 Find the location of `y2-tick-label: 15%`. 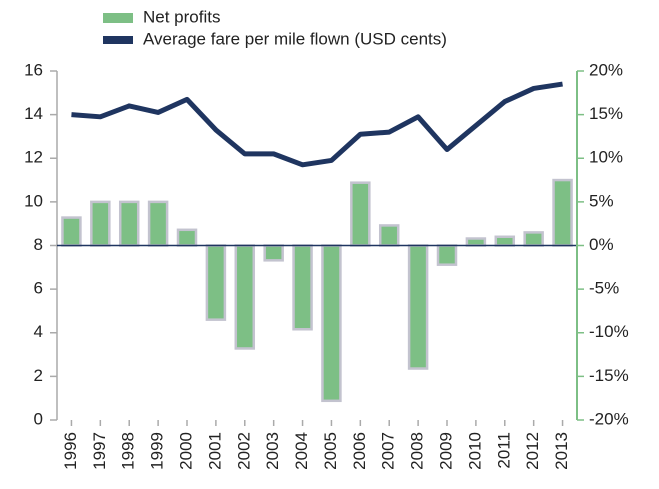

y2-tick-label: 15% is located at coordinates (606, 113).